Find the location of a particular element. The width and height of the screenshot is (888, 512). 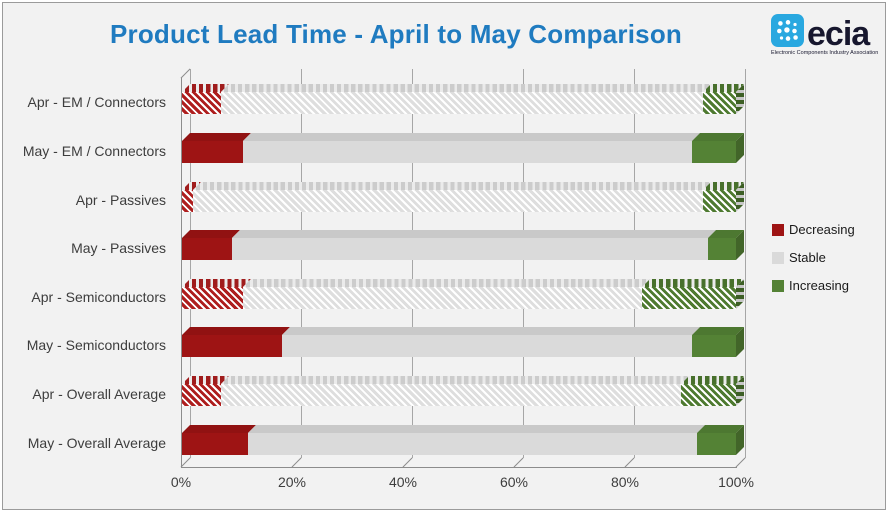

legend-label: Stable is located at coordinates (807, 257).